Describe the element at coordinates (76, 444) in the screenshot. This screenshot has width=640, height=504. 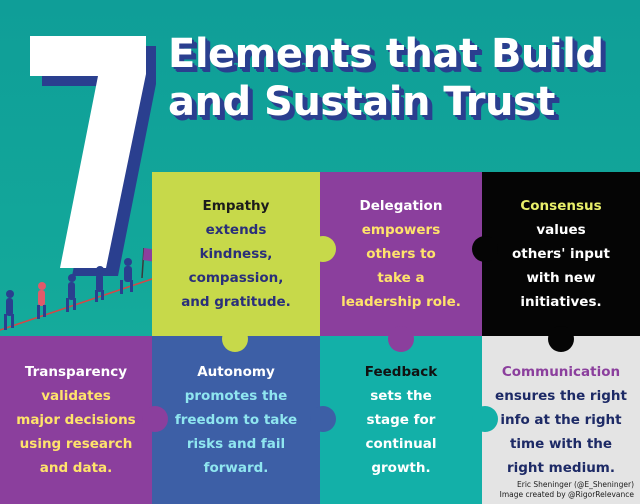
I see `tile-body-line: using research` at that location.